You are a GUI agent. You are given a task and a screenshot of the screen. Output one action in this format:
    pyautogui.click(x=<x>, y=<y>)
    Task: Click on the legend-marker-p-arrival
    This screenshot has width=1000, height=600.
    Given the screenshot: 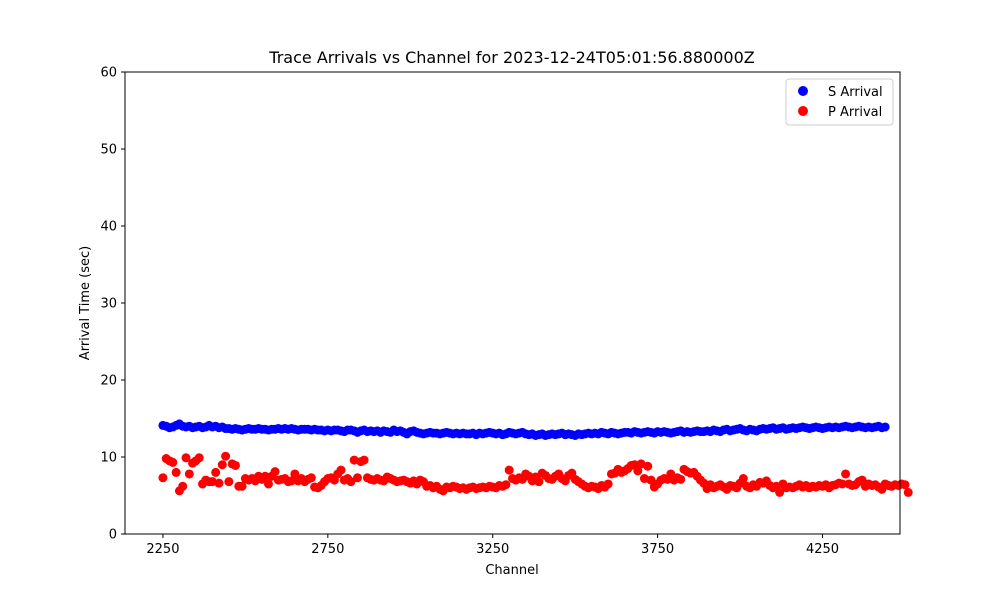 What is the action you would take?
    pyautogui.click(x=803, y=111)
    